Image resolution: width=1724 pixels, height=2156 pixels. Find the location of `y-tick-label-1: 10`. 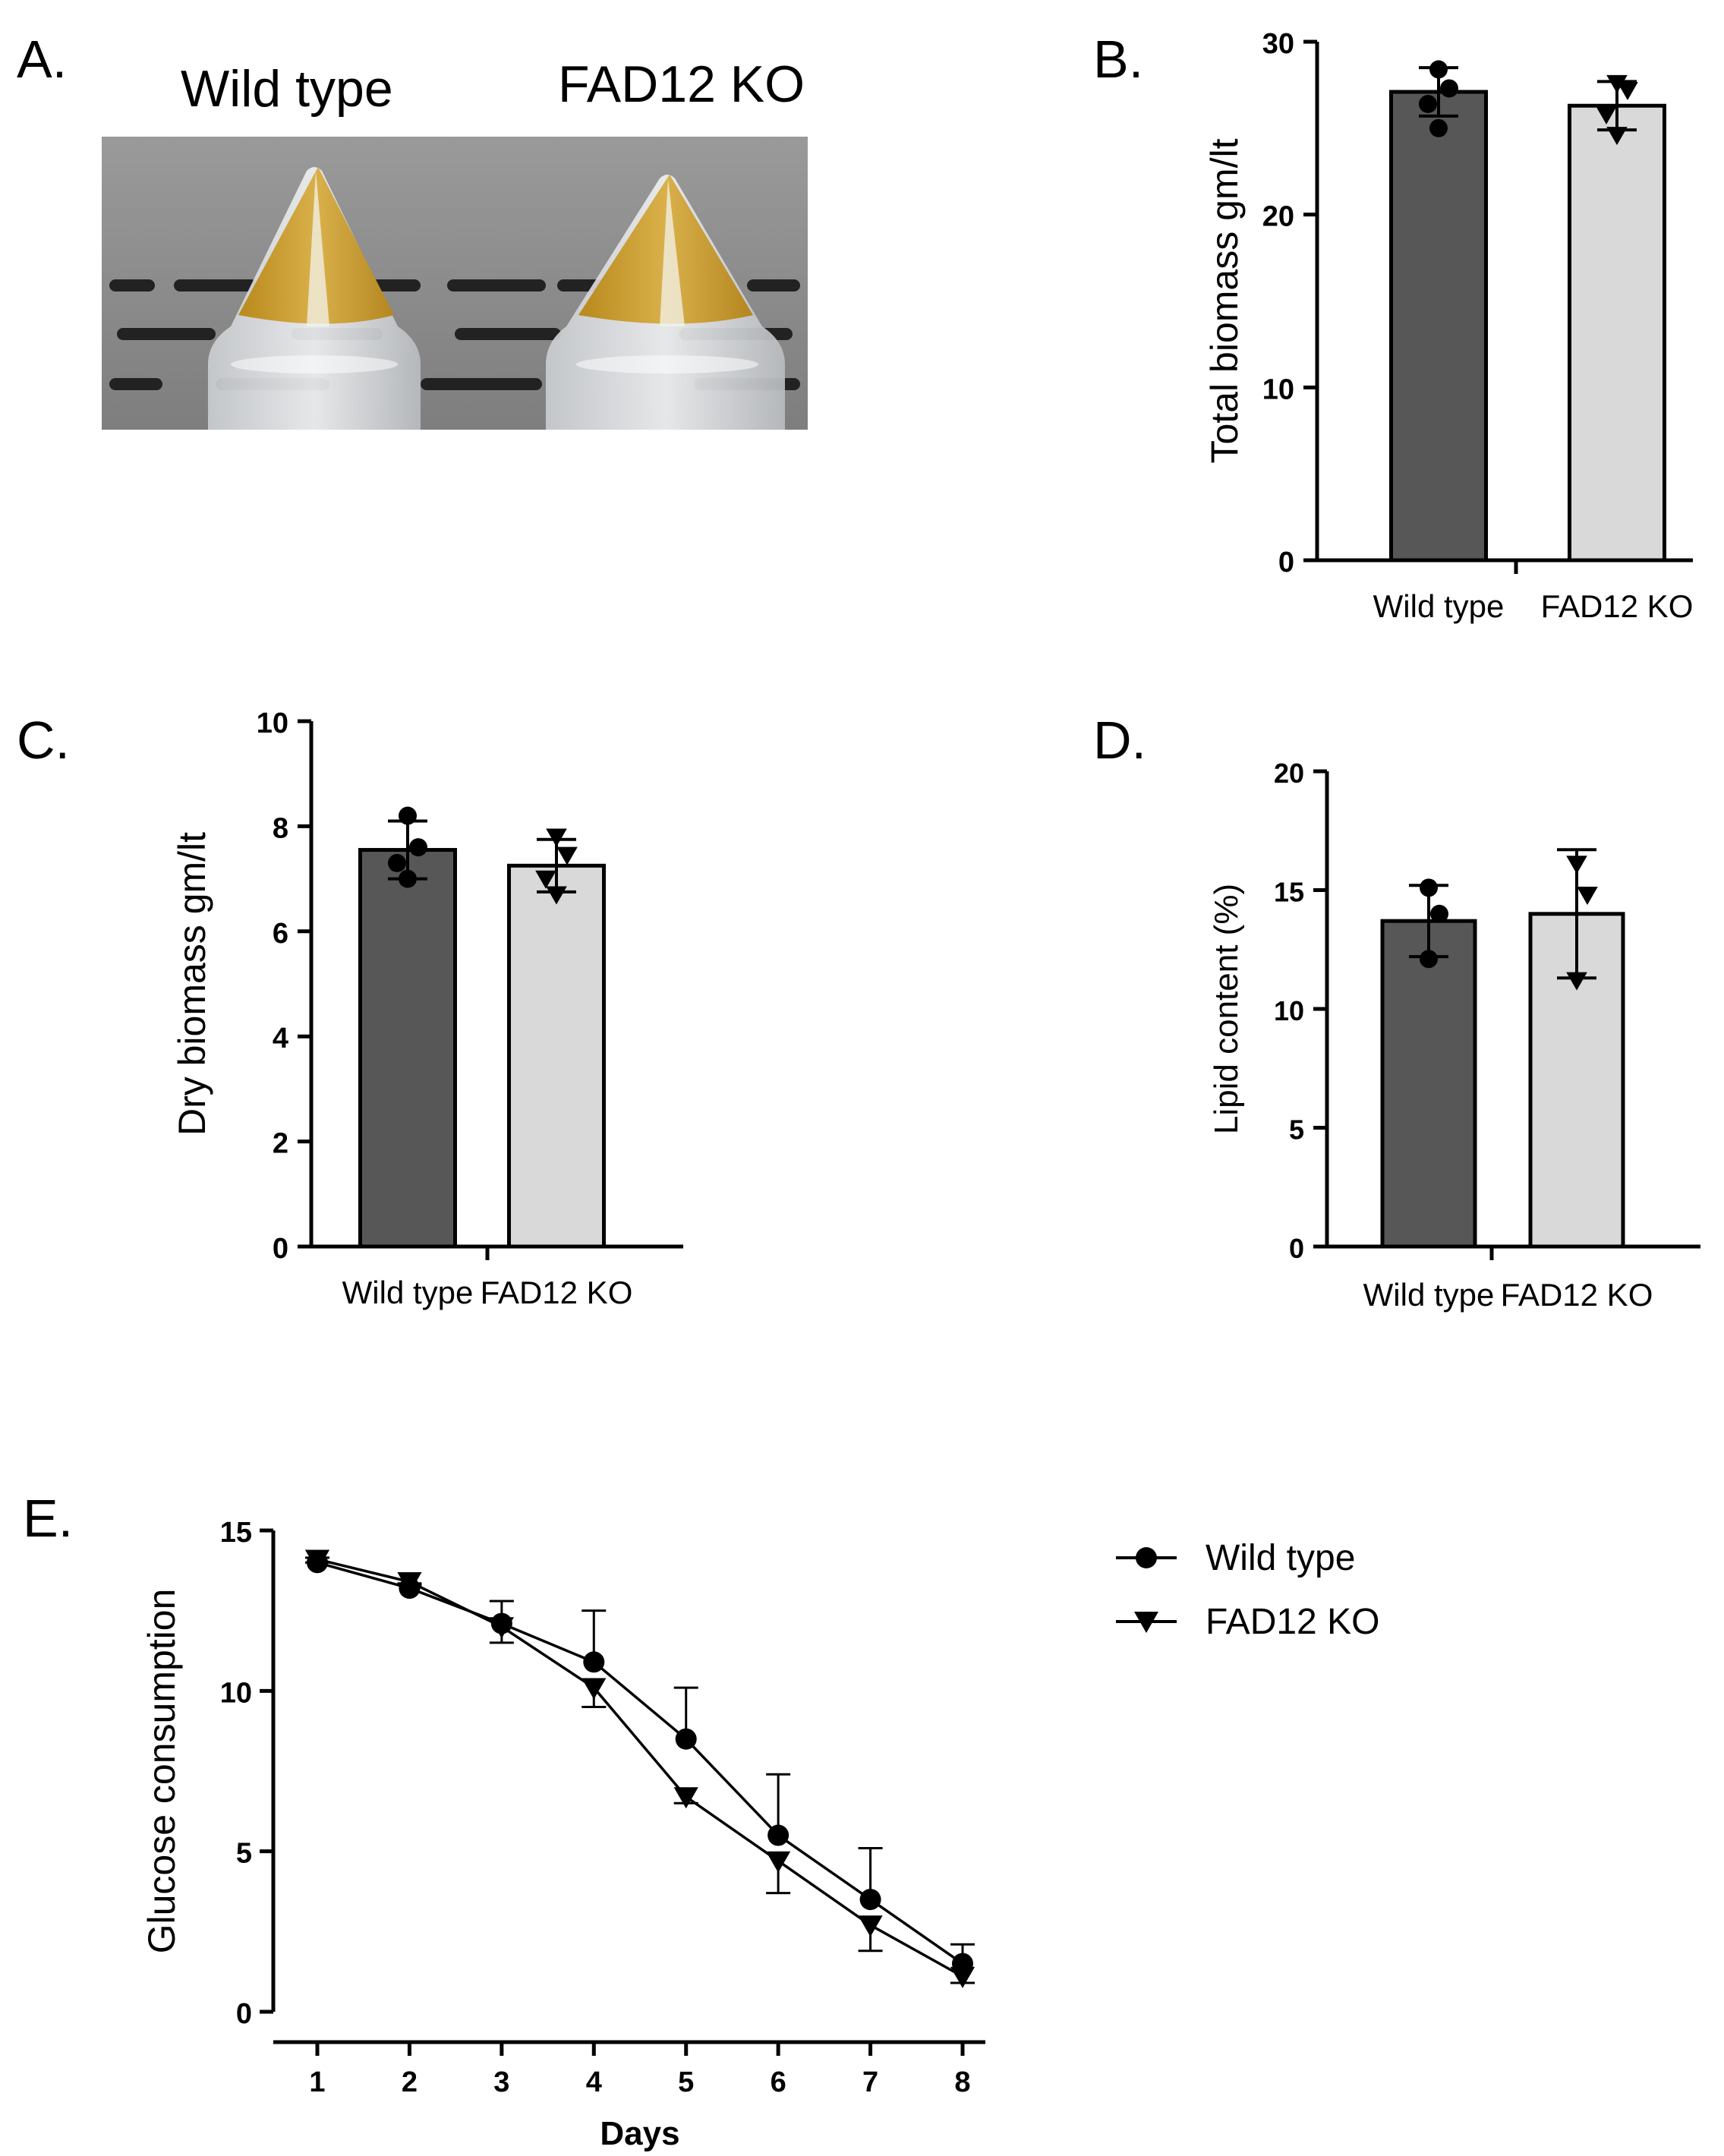

y-tick-label-1: 10 is located at coordinates (1278, 389).